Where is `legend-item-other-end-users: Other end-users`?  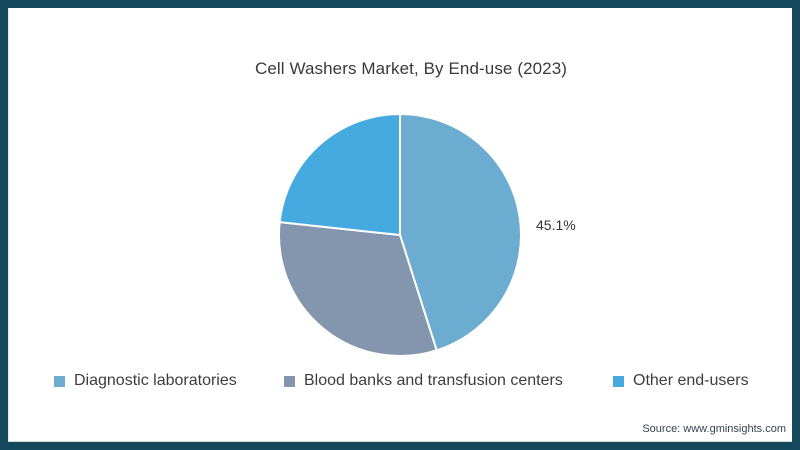
legend-item-other-end-users: Other end-users is located at coordinates (681, 381).